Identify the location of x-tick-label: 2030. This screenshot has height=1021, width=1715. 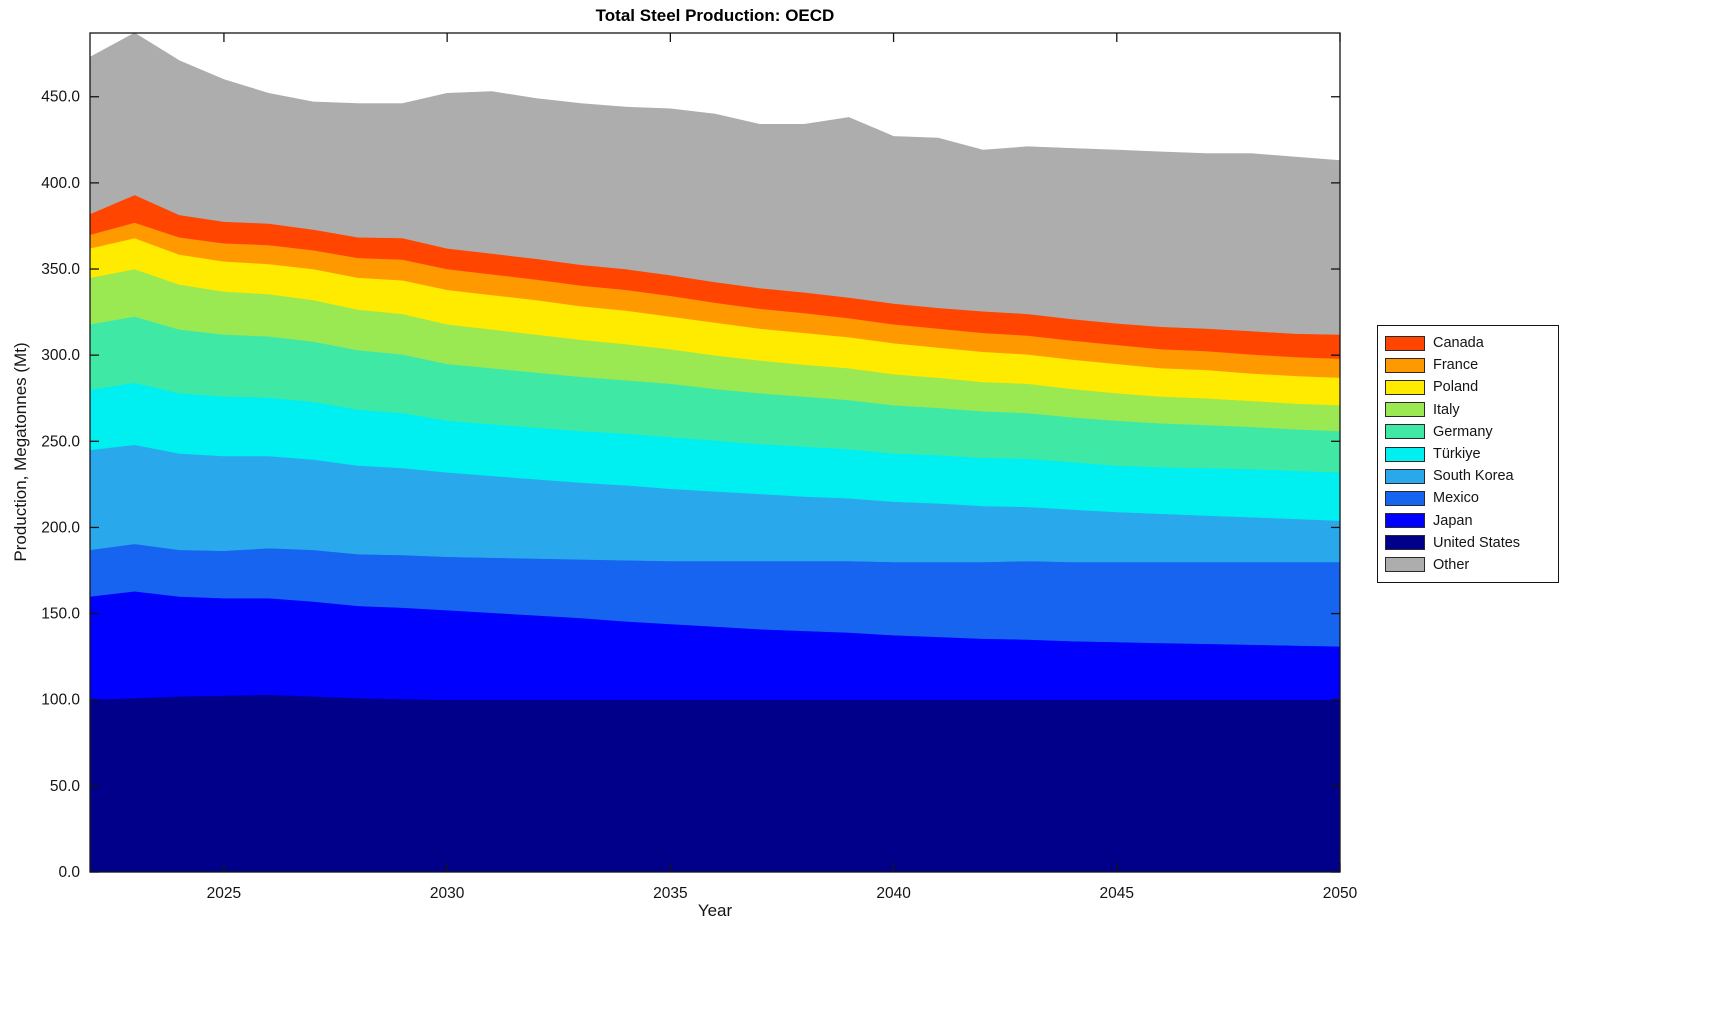
(447, 893).